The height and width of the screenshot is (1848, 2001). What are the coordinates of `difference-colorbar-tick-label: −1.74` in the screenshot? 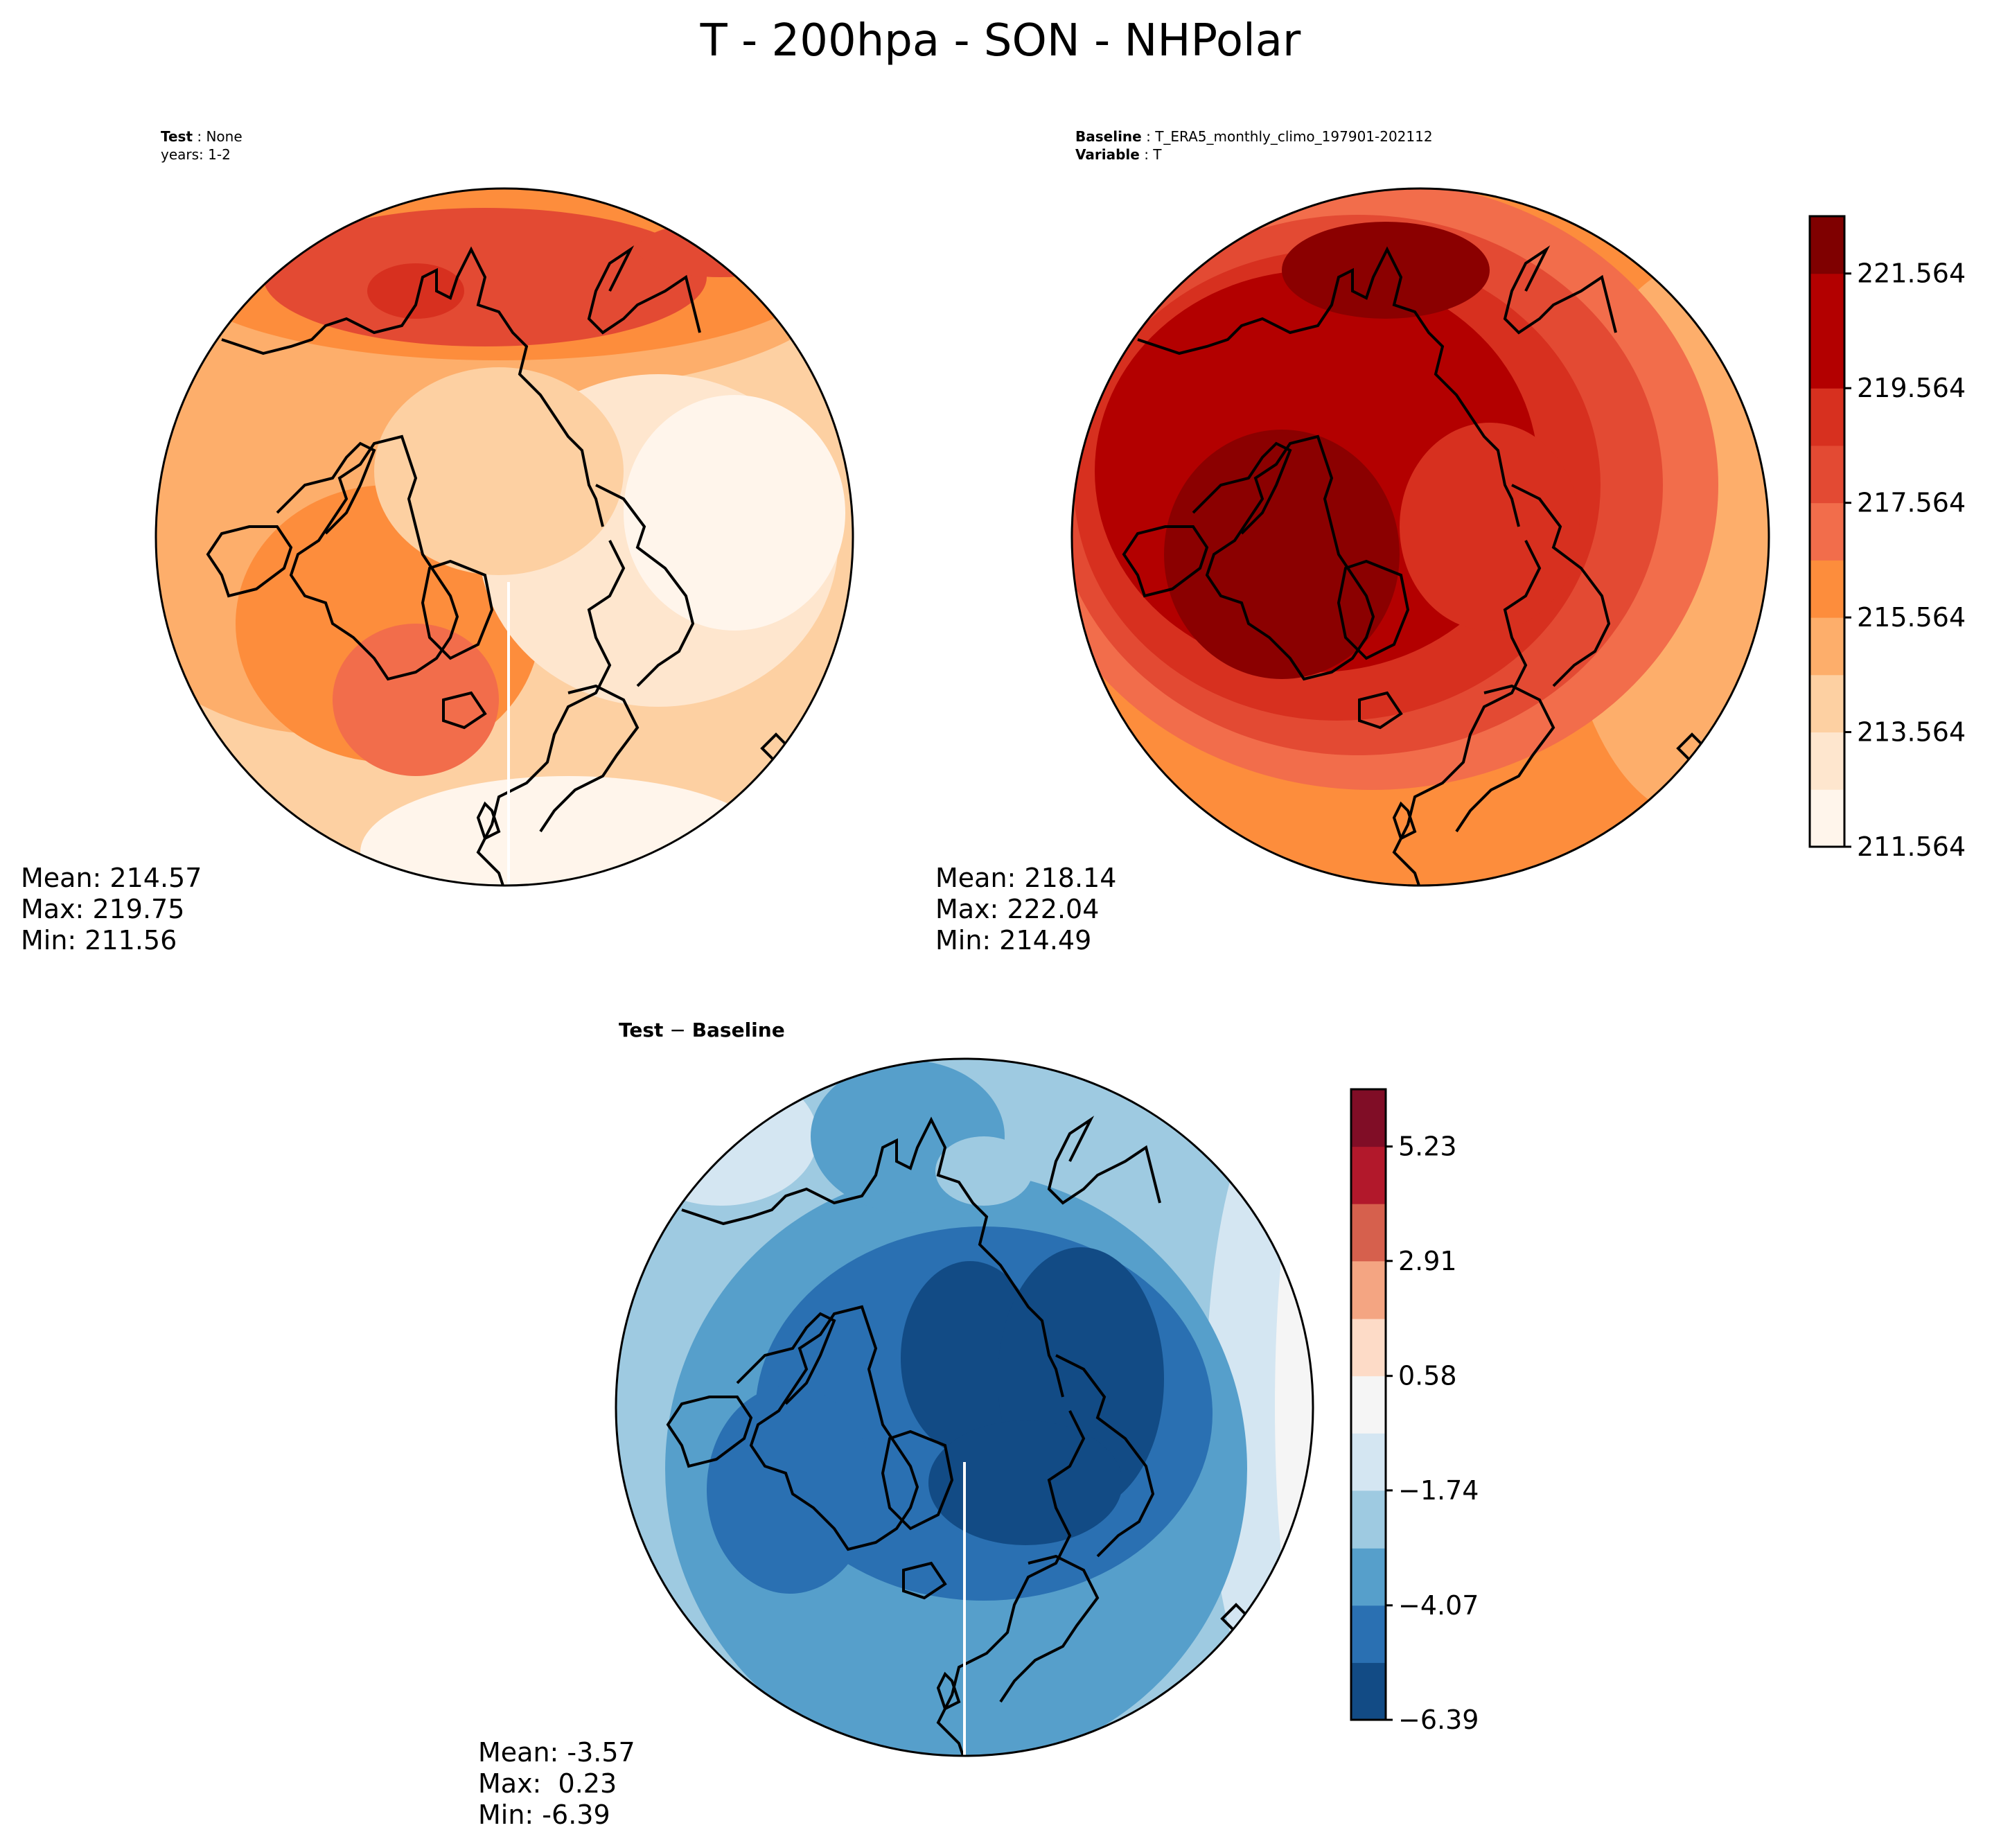 It's located at (1438, 1490).